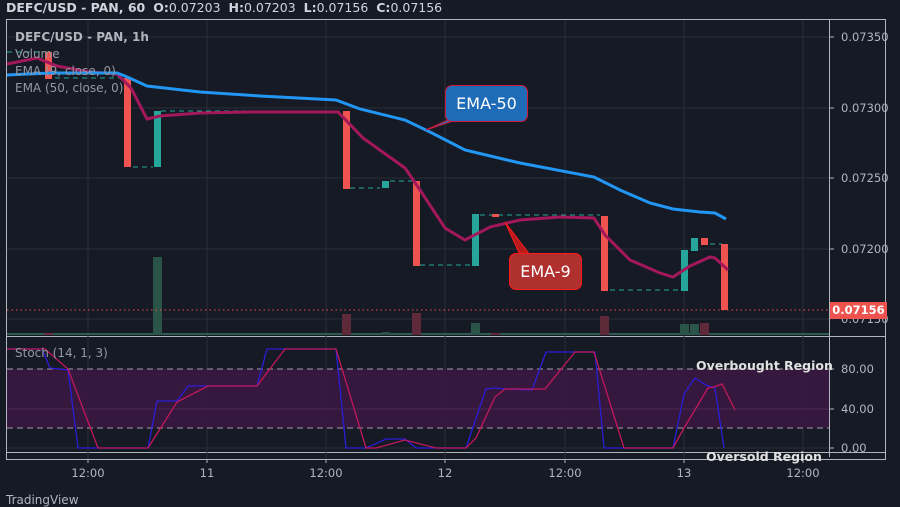 This screenshot has width=900, height=507. What do you see at coordinates (486, 103) in the screenshot?
I see `ema50-callout: EMA-50` at bounding box center [486, 103].